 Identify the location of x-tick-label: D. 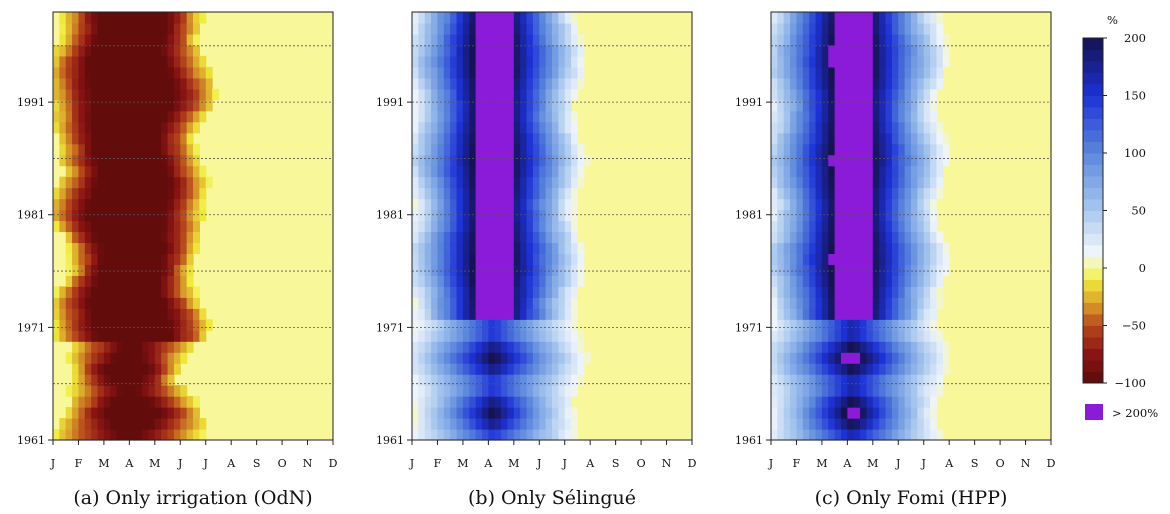
(333, 463).